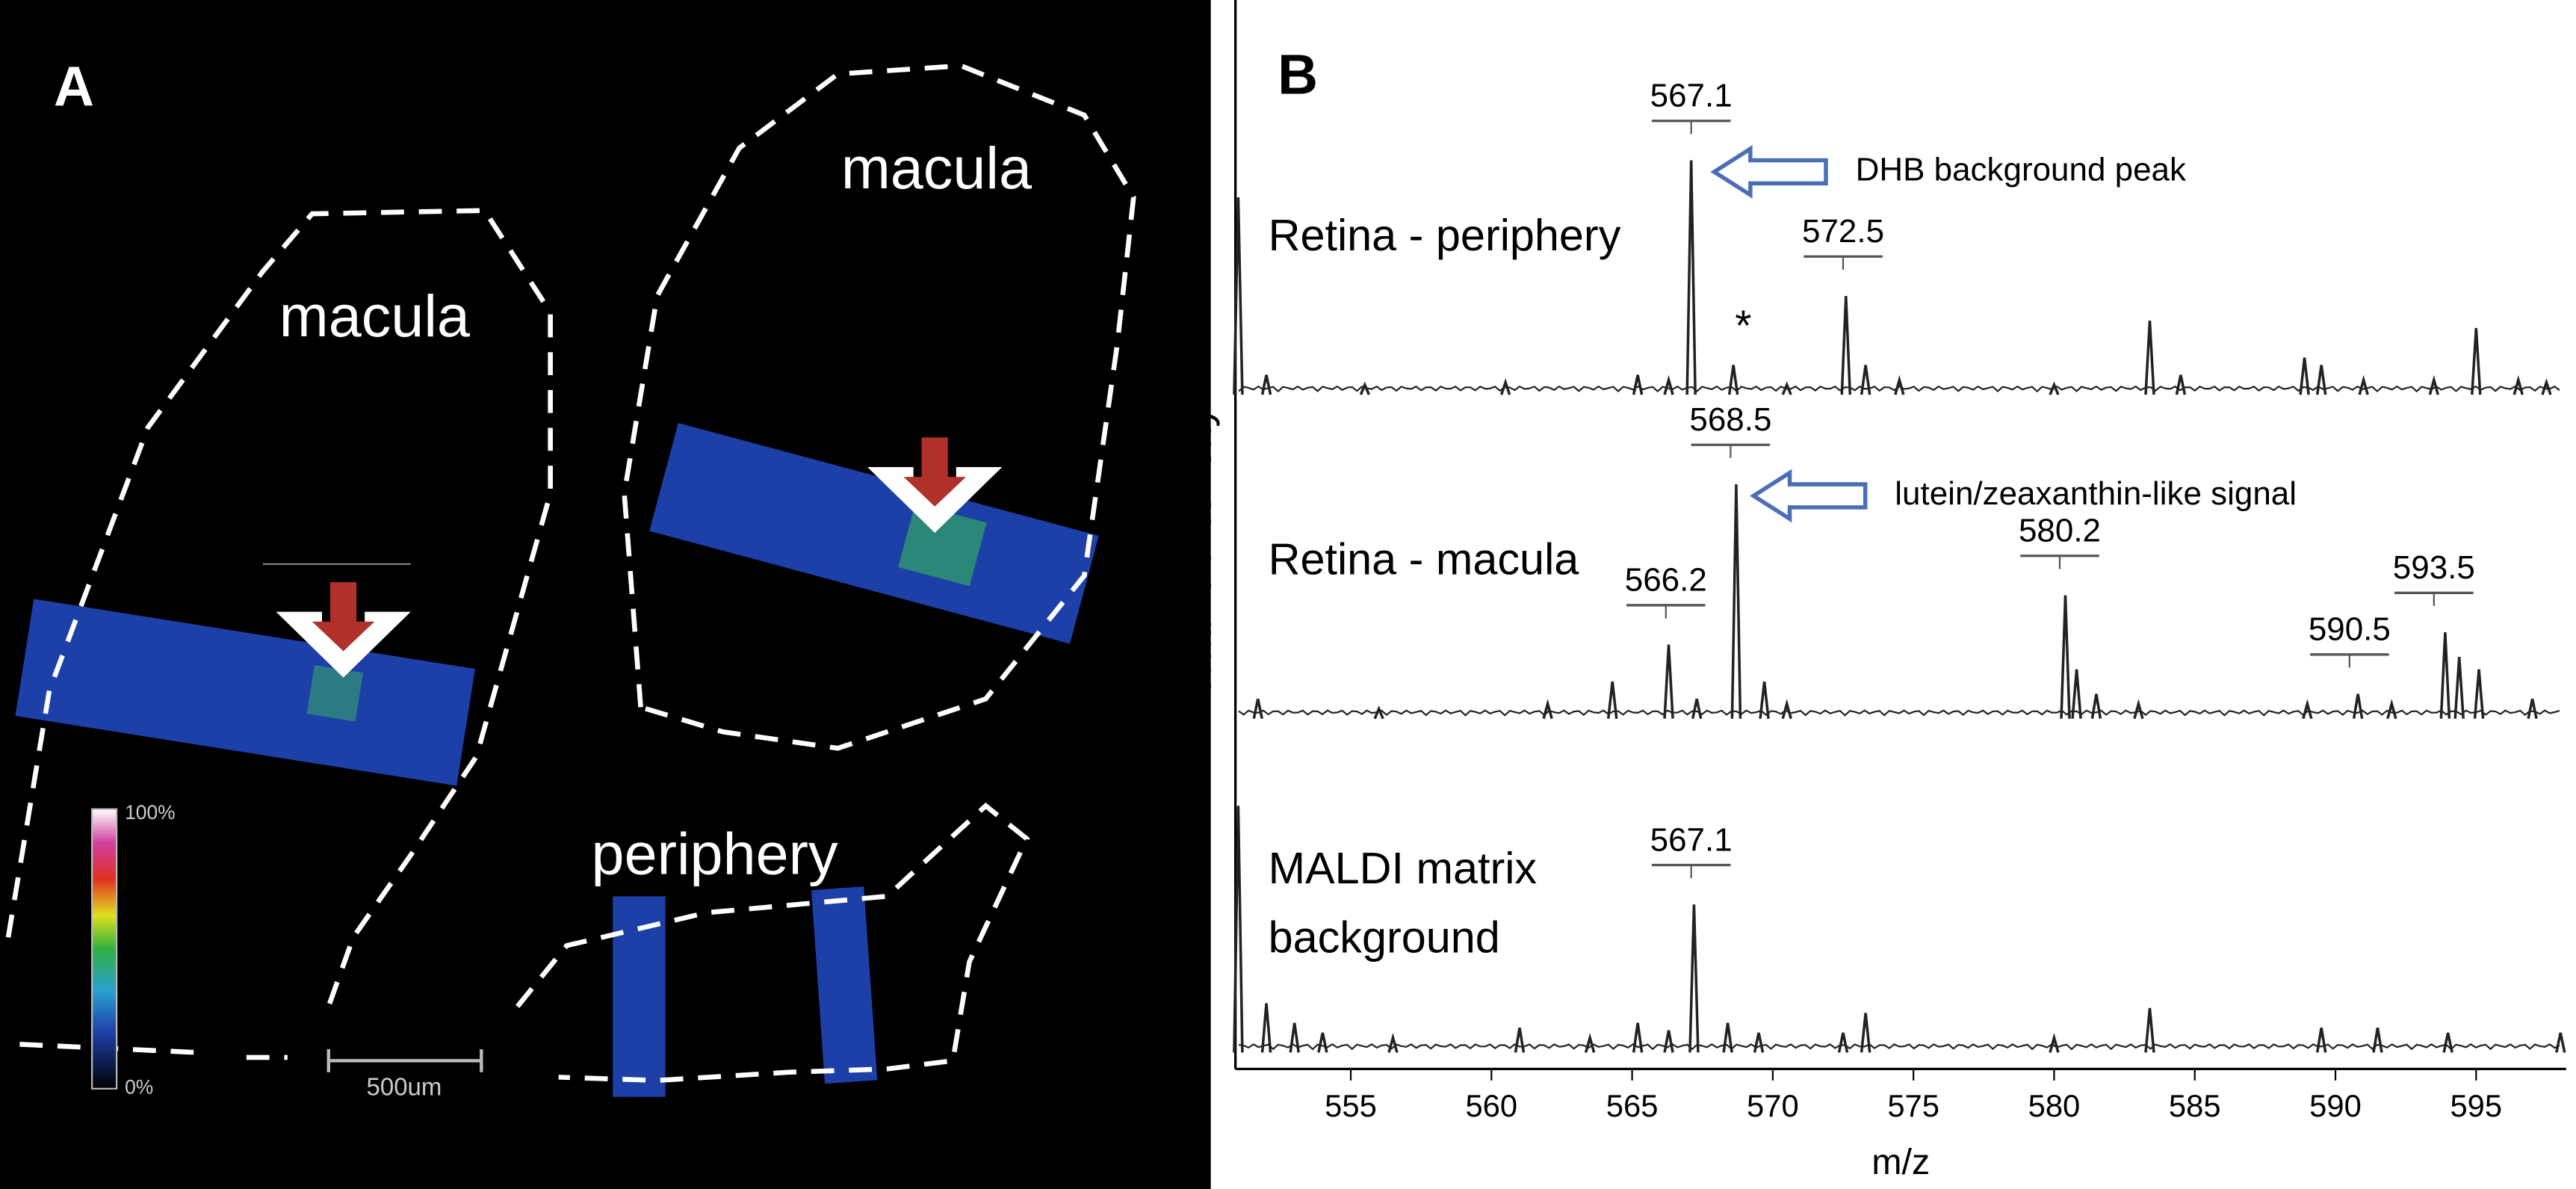  I want to click on colorbar-max: 100%, so click(150, 812).